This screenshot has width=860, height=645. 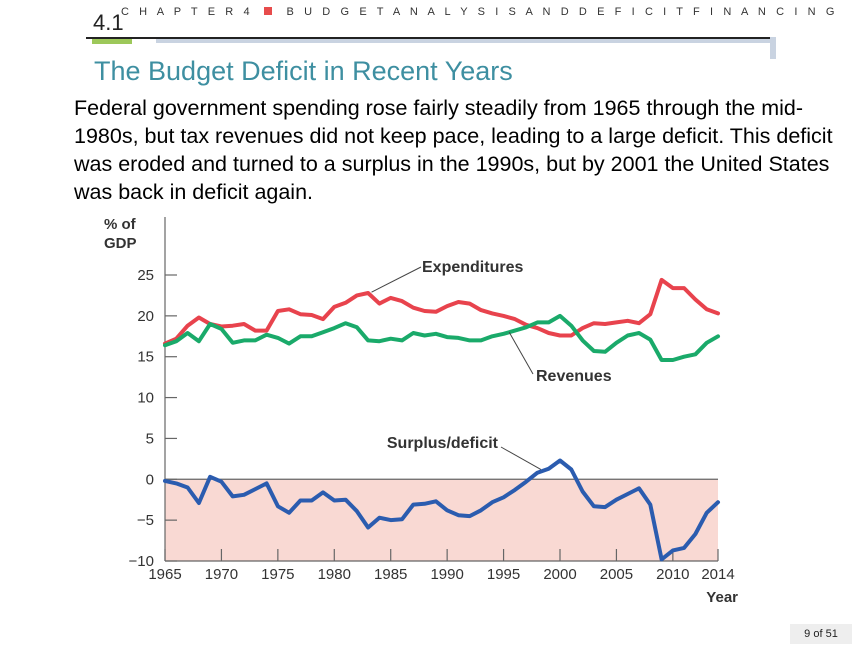 I want to click on x-tick-label: 1985, so click(x=390, y=574).